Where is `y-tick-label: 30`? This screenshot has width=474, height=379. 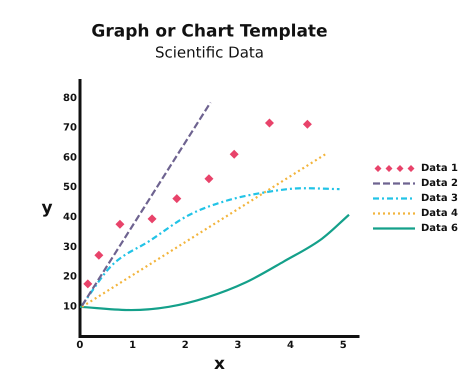
y-tick-label: 30 is located at coordinates (69, 247).